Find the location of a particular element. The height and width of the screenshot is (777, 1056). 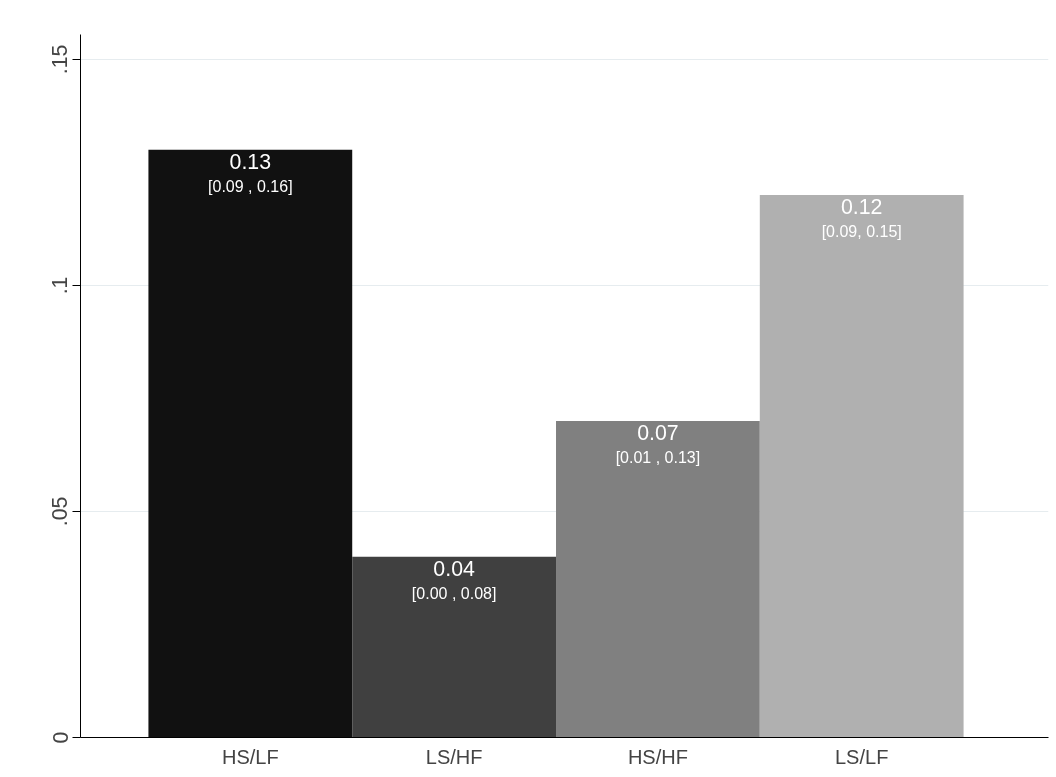

annotation: [0.09 , 0.16] is located at coordinates (250, 186).